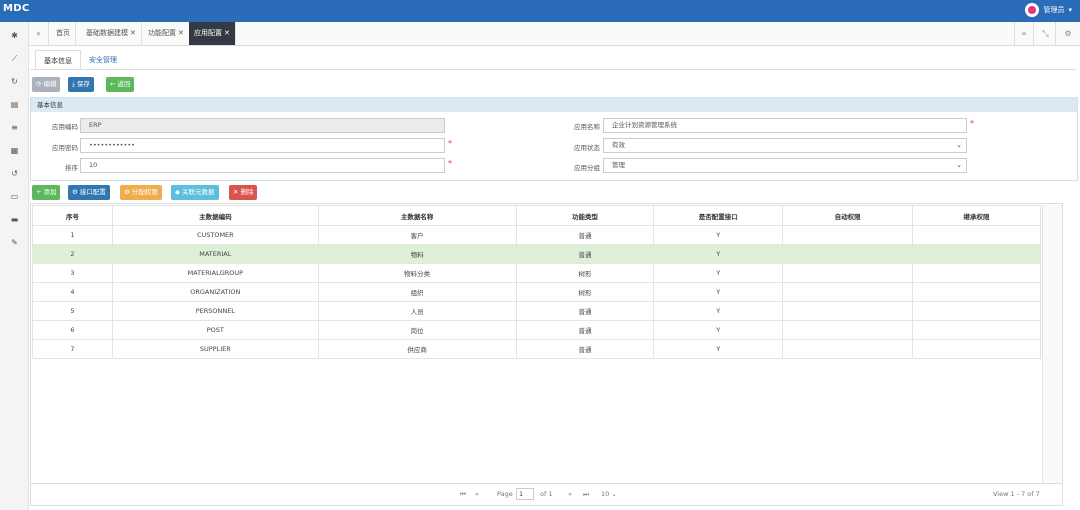  Describe the element at coordinates (525, 494) in the screenshot. I see `page-input: 1` at that location.